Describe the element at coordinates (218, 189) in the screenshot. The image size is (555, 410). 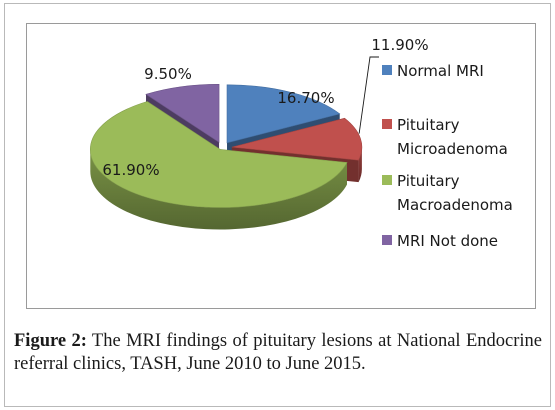
I see `pie-slice-side-pituitary-macroadenoma` at that location.